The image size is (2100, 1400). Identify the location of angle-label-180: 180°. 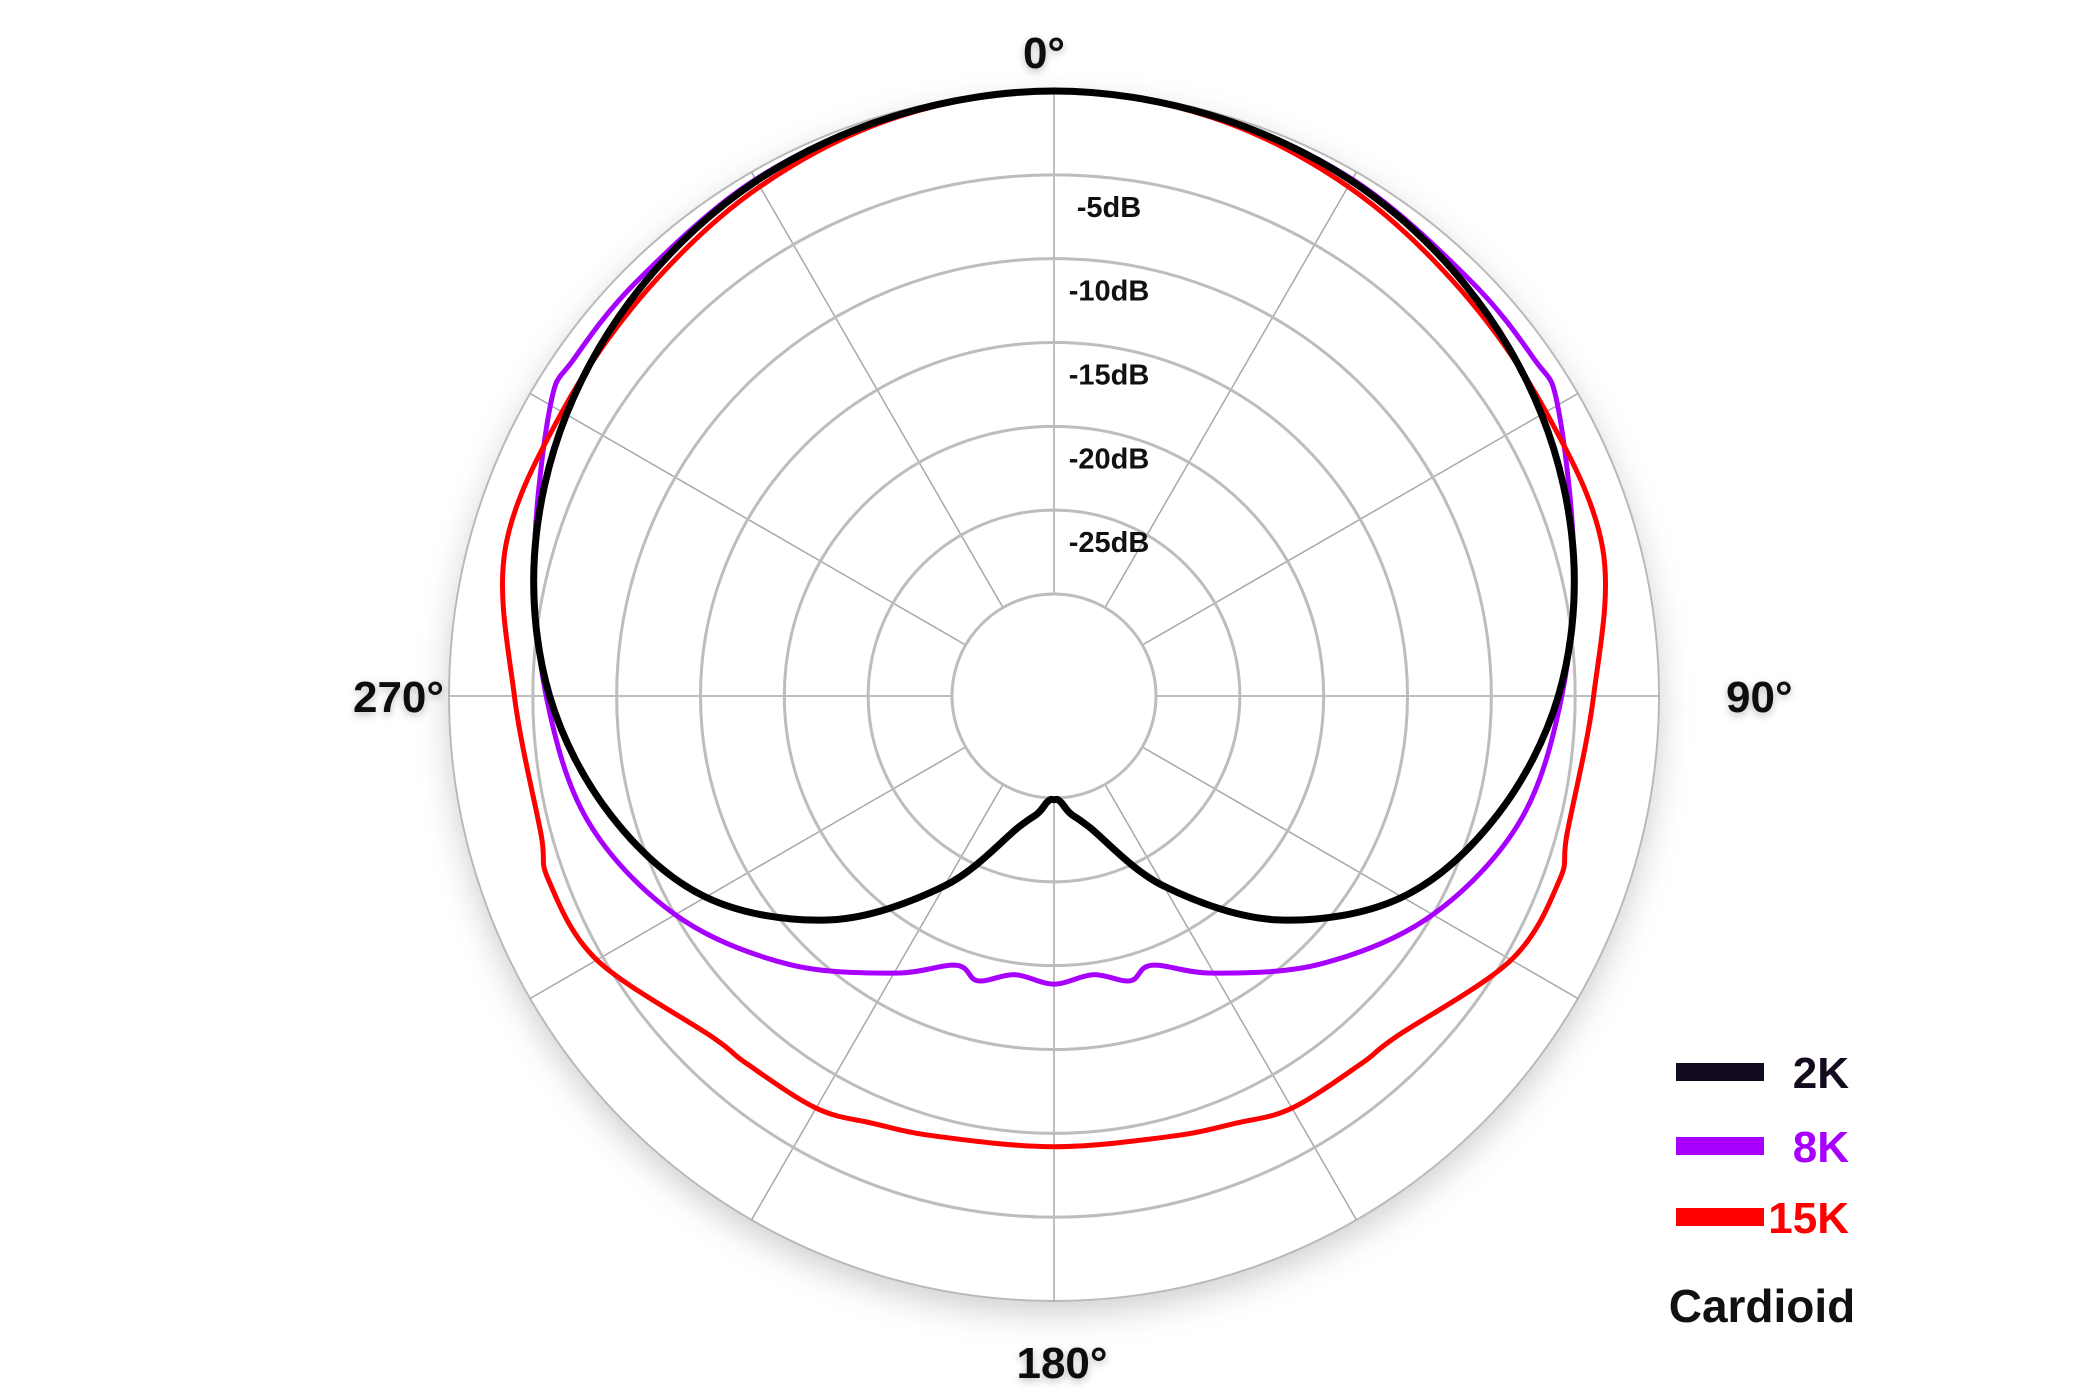
(1061, 1363).